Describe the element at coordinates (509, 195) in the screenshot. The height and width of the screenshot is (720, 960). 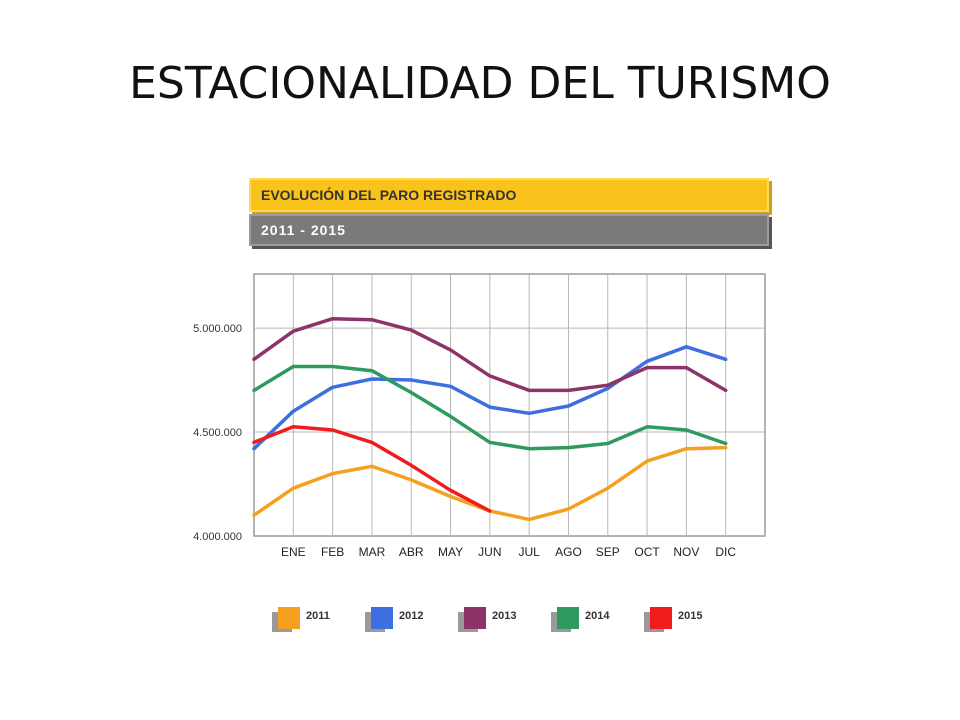
I see `chart-title-banner: EVOLUCIÓN DEL PARO REGISTRADO` at that location.